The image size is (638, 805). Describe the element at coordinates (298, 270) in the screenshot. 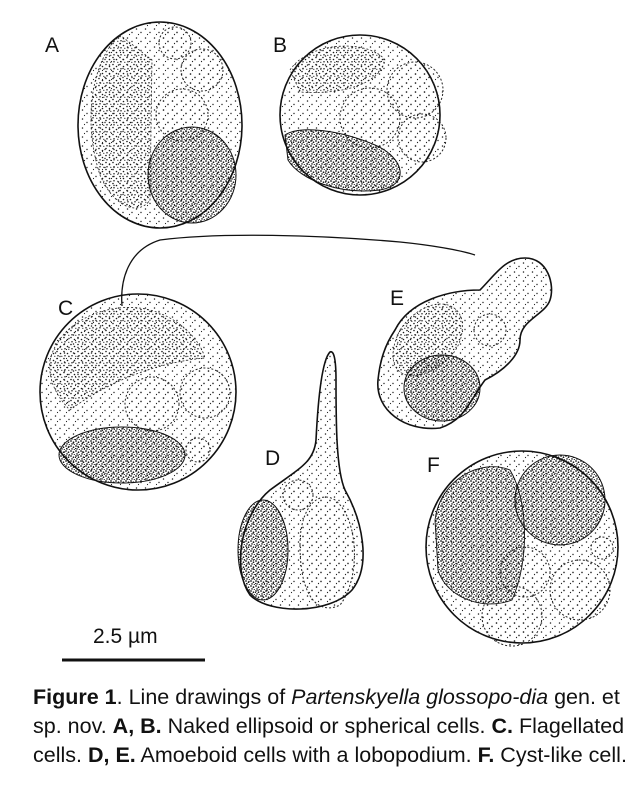

I see `flagellum` at that location.